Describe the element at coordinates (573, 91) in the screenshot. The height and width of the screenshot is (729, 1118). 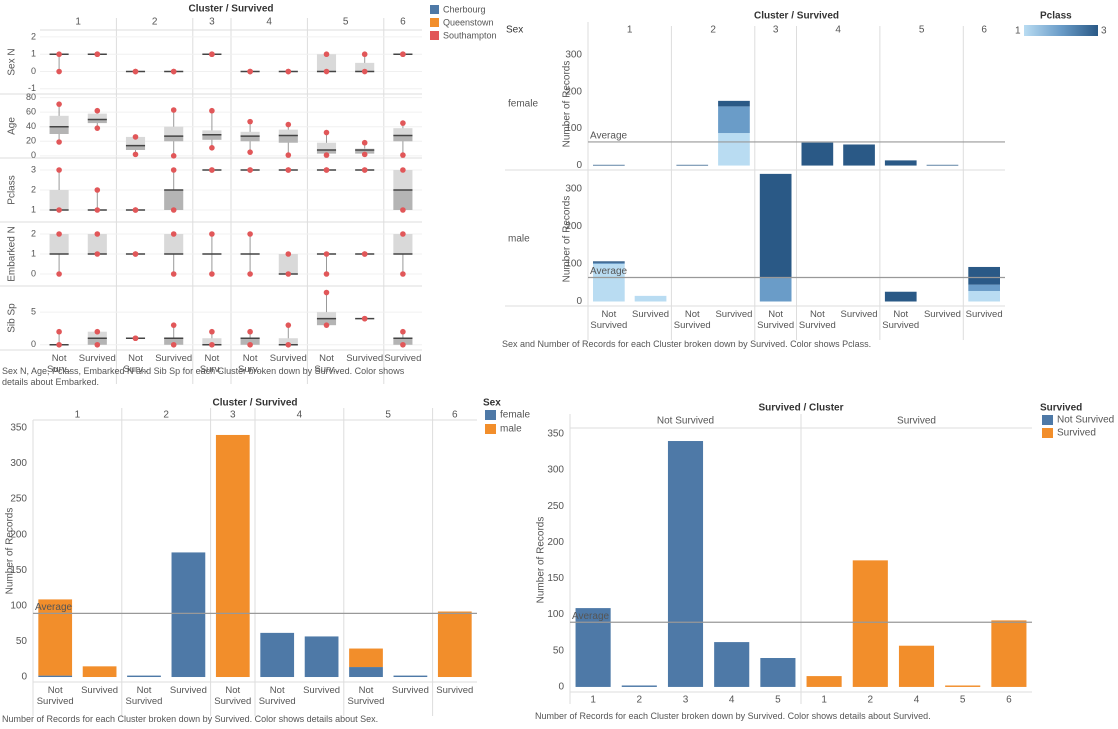
I see `y-tick-label: 200` at that location.